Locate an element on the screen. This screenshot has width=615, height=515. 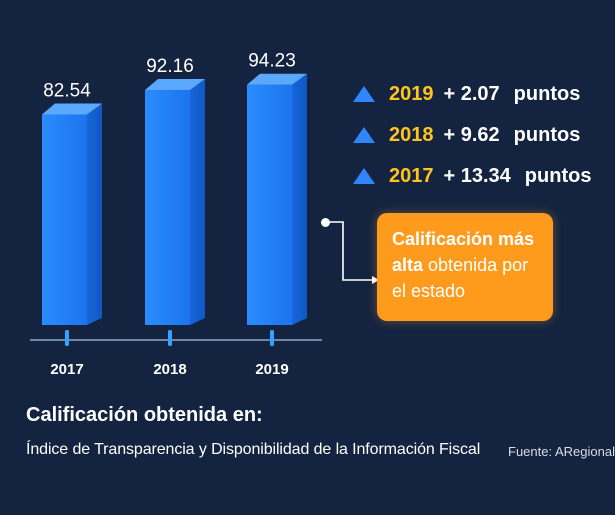
legend-item-2018: 2018 + 9.62 puntos is located at coordinates (466, 135).